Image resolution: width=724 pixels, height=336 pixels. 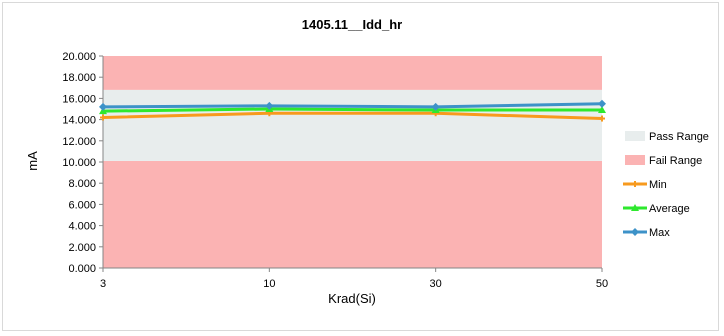 I want to click on data-series, so click(x=352, y=110).